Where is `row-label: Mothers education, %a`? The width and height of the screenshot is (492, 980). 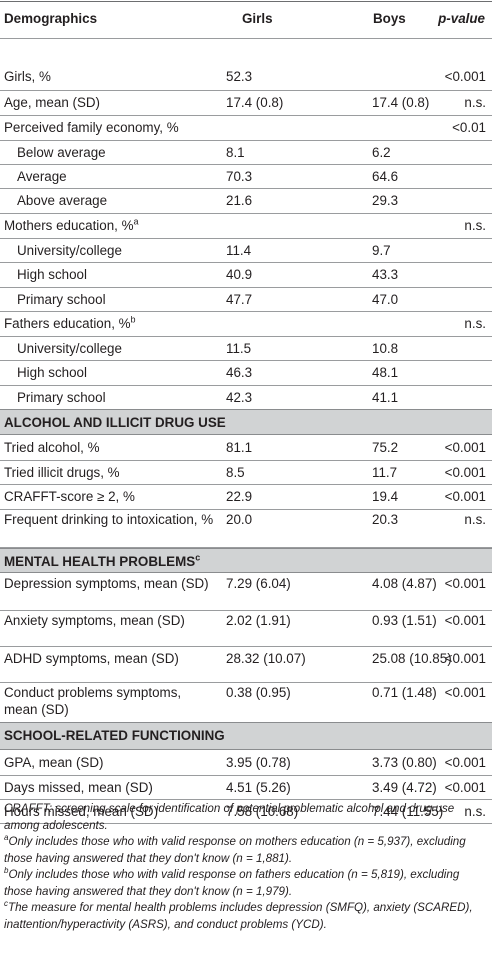 row-label: Mothers education, %a is located at coordinates (110, 225).